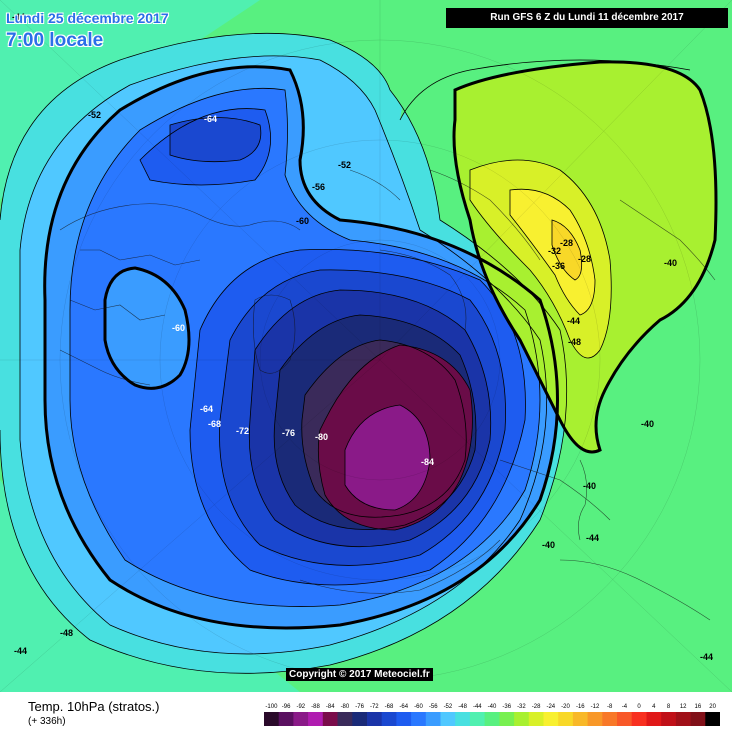 This screenshot has width=732, height=732. What do you see at coordinates (625, 707) in the screenshot?
I see `legend-value-label: -4` at bounding box center [625, 707].